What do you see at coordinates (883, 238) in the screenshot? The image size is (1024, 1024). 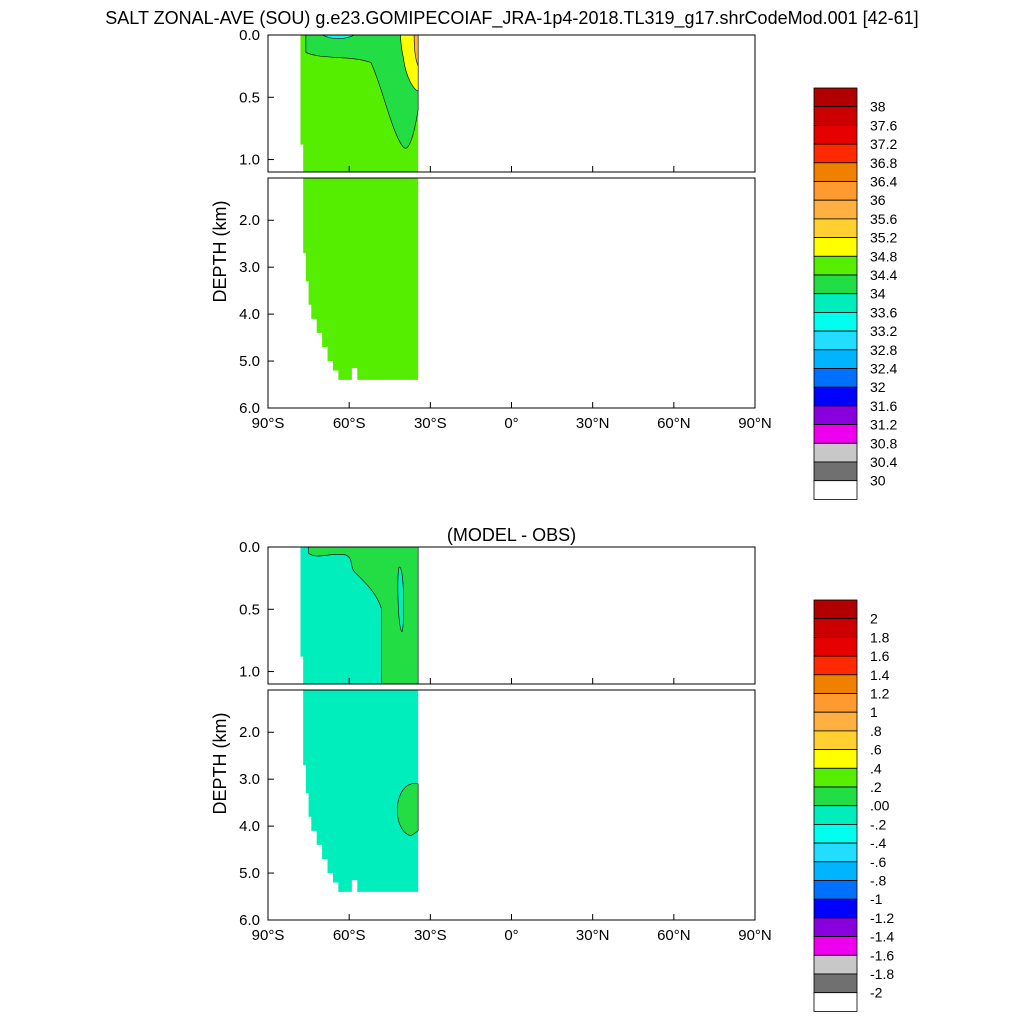 I see `colorbar-label: 35.2` at bounding box center [883, 238].